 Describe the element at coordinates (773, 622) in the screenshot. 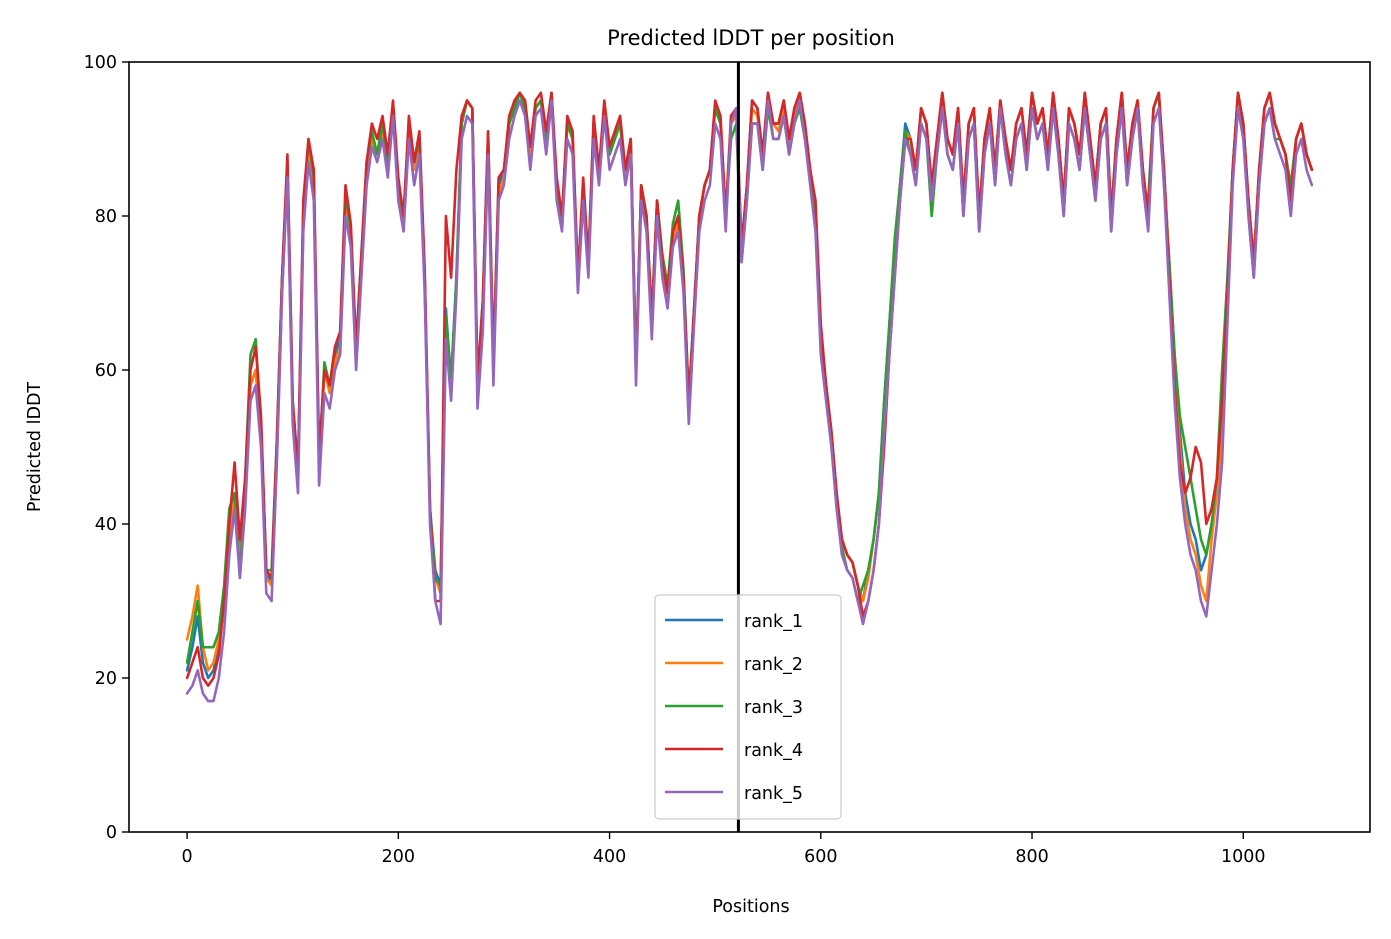

I see `legend-label-rank-1: rank_1` at that location.